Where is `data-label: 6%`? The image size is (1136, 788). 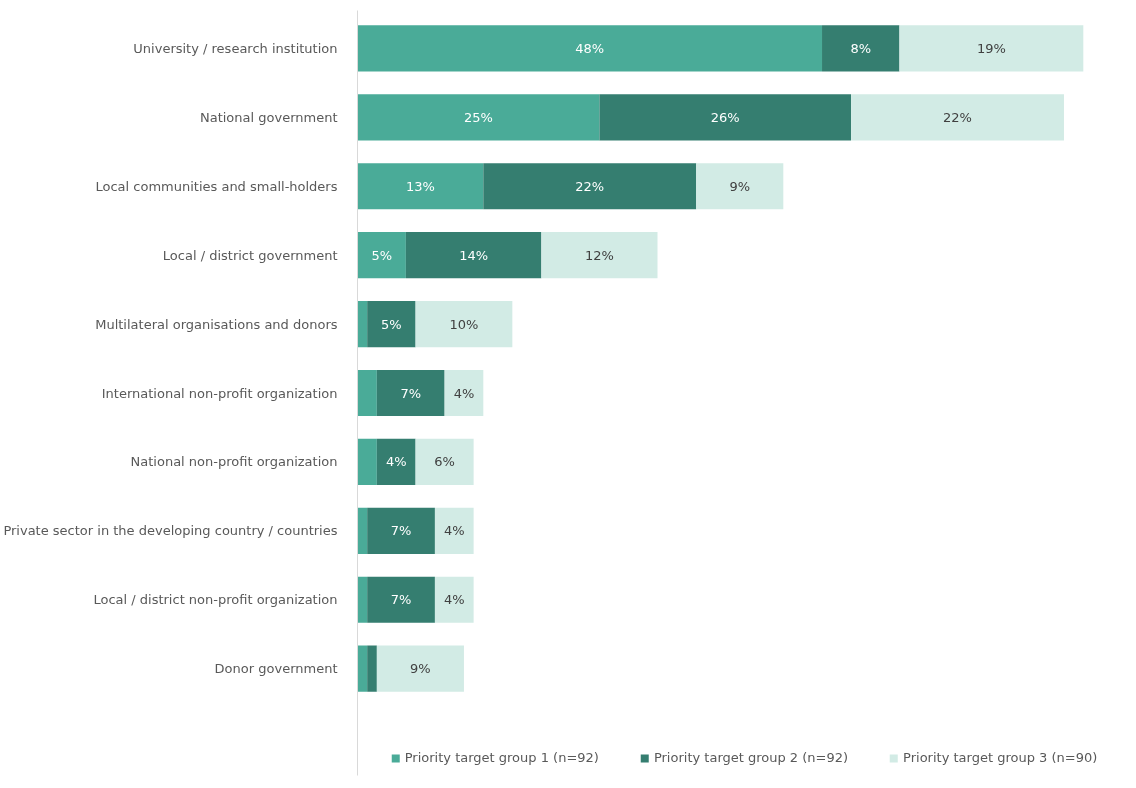
data-label: 6% is located at coordinates (444, 462).